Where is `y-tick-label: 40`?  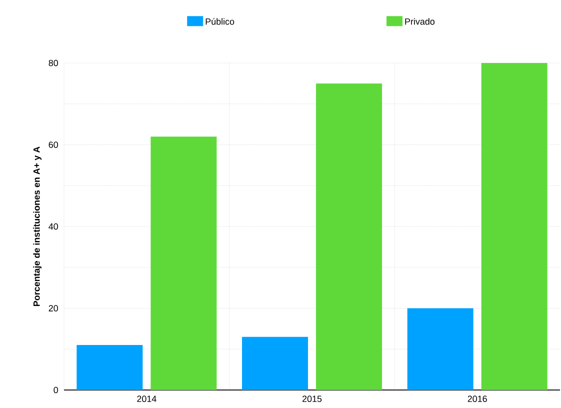
y-tick-label: 40 is located at coordinates (53, 226).